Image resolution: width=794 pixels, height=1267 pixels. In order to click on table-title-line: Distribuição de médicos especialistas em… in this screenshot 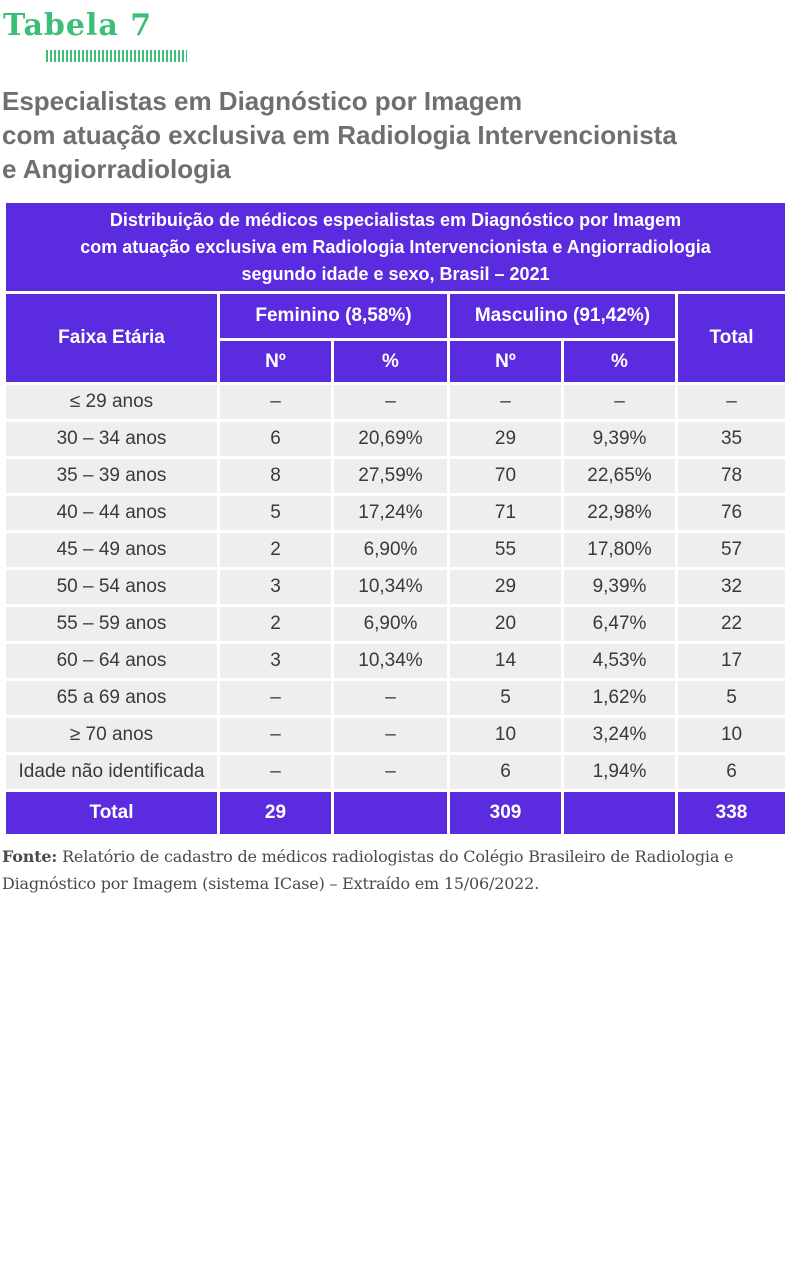, I will do `click(395, 219)`.